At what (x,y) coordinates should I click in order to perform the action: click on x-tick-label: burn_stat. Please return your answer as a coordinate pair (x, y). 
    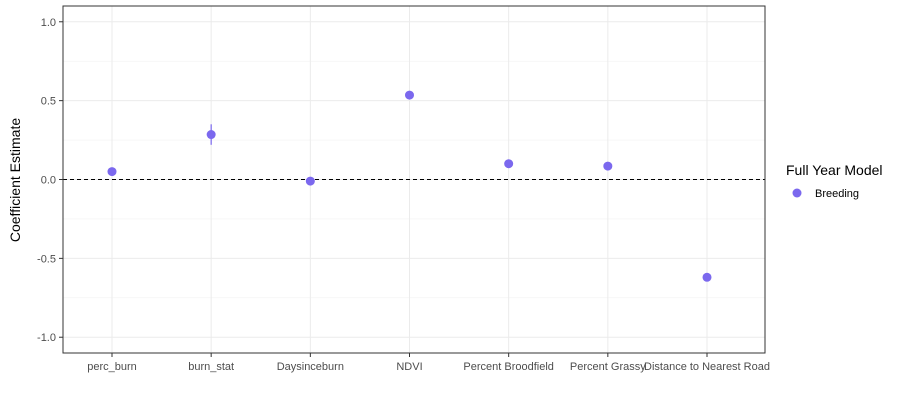
    Looking at the image, I should click on (211, 367).